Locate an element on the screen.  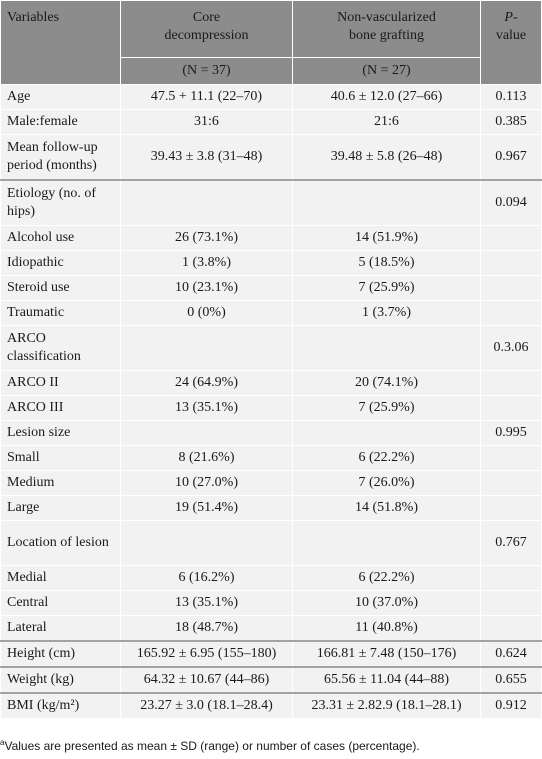
cell-nonvasc: 7 (26.0%) is located at coordinates (386, 483).